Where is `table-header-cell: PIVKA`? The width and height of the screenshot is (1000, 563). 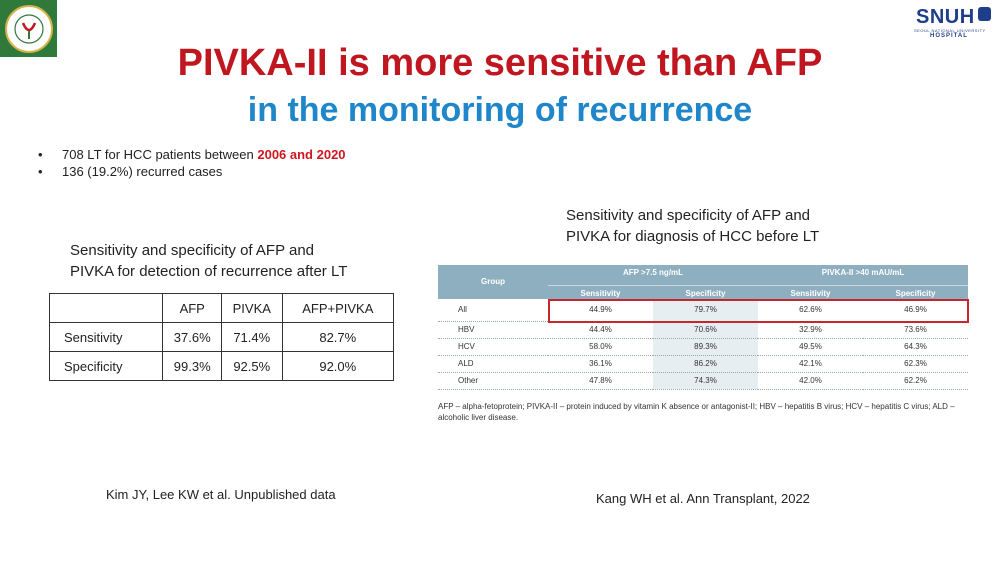 table-header-cell: PIVKA is located at coordinates (251, 308).